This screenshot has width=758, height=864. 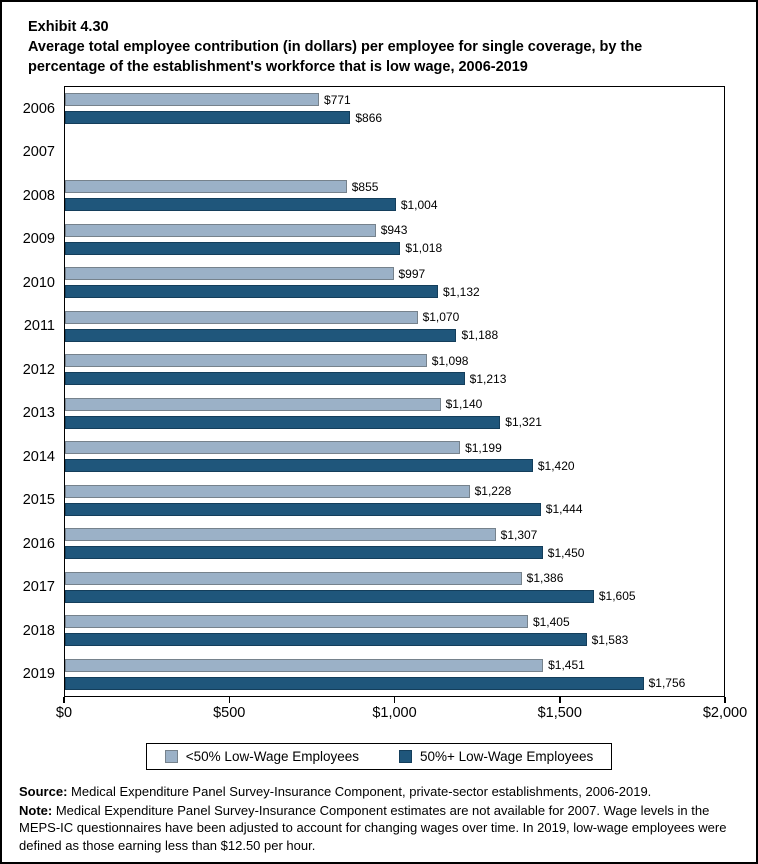 What do you see at coordinates (241, 317) in the screenshot?
I see `bar-under50-2011` at bounding box center [241, 317].